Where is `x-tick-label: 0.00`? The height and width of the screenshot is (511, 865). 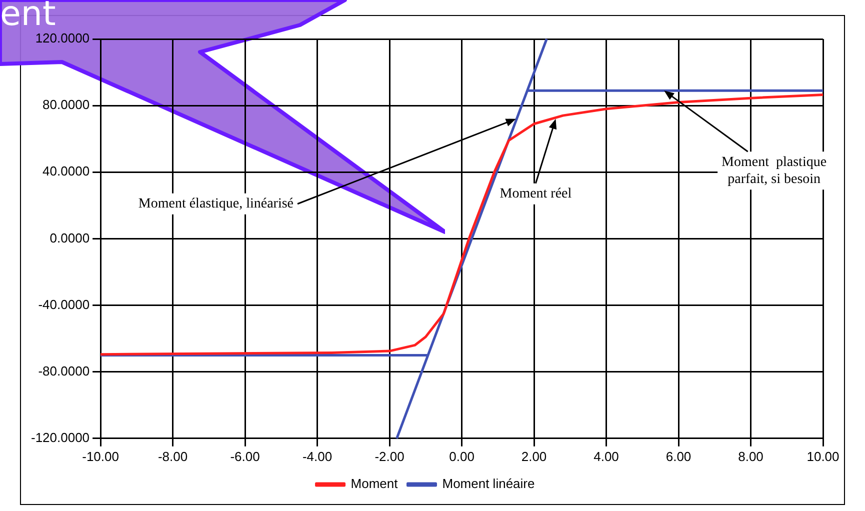
x-tick-label: 0.00 is located at coordinates (461, 456).